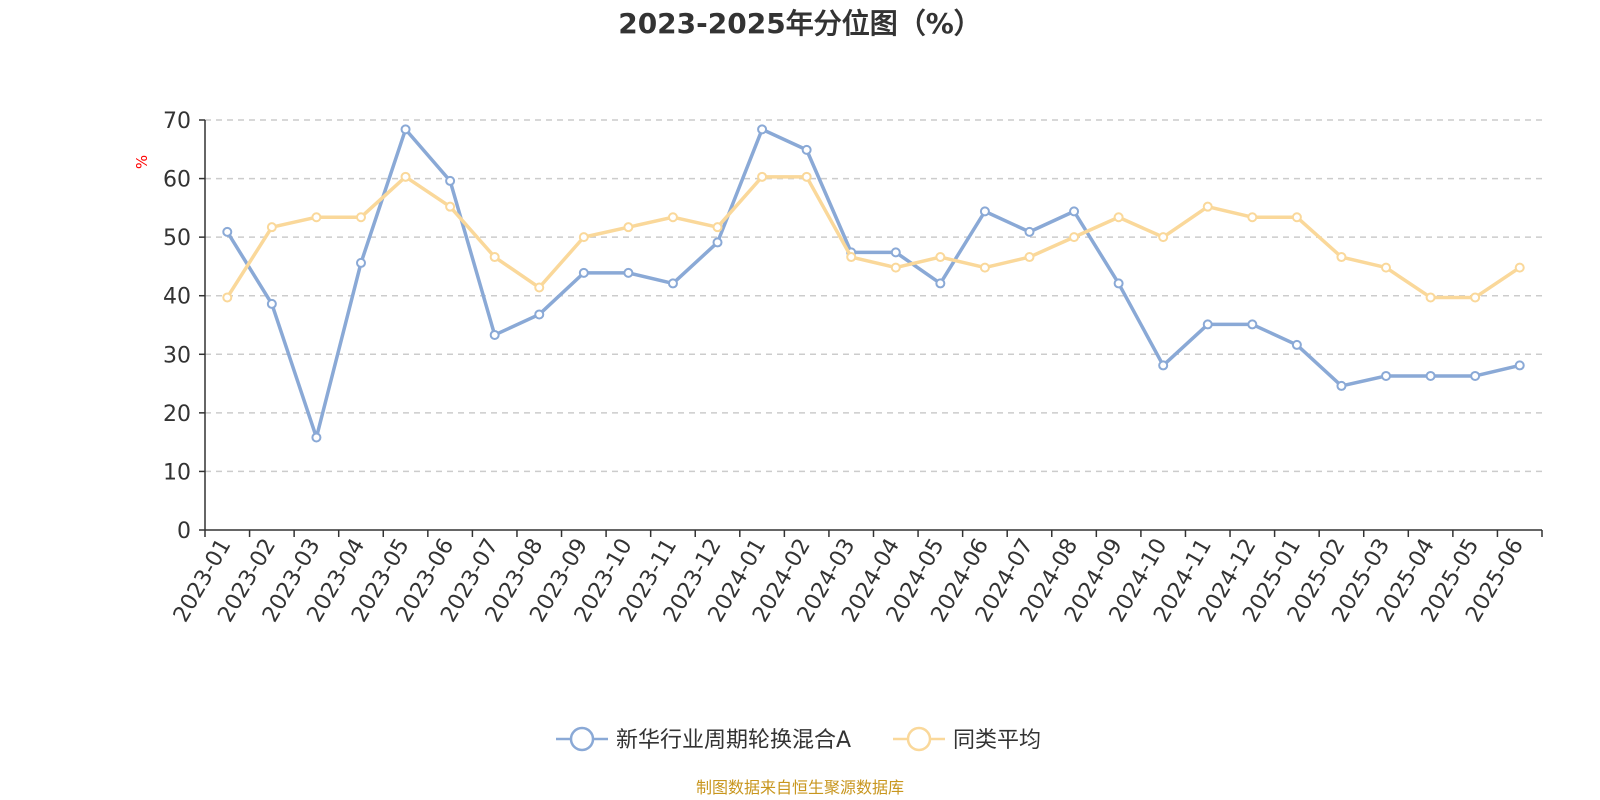  What do you see at coordinates (142, 162) in the screenshot?
I see `y-axis-unit-label: %` at bounding box center [142, 162].